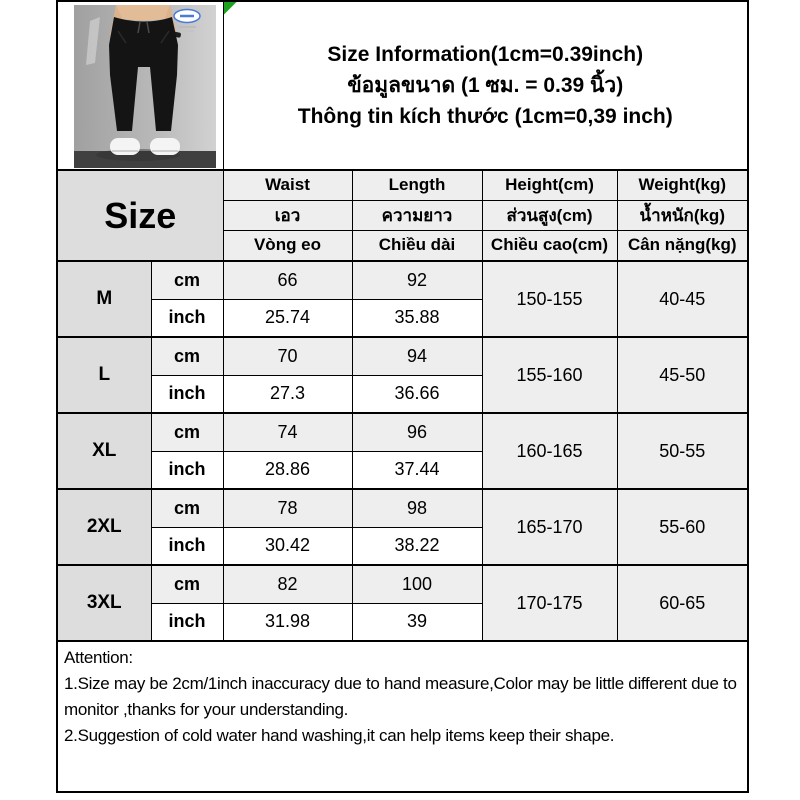 The height and width of the screenshot is (800, 800). What do you see at coordinates (682, 375) in the screenshot?
I see `l-weight-range: 45-50` at bounding box center [682, 375].